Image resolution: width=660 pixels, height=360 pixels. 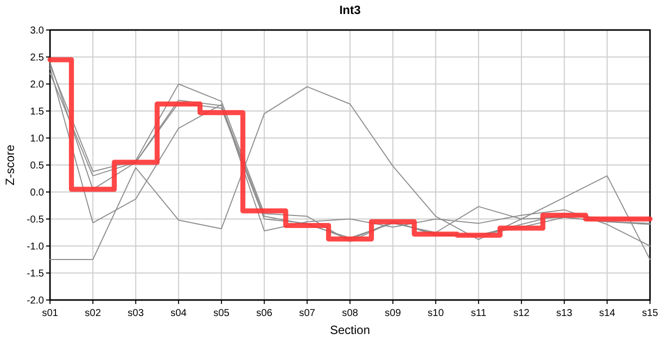 What do you see at coordinates (478, 313) in the screenshot?
I see `x-tick-label: s11` at bounding box center [478, 313].